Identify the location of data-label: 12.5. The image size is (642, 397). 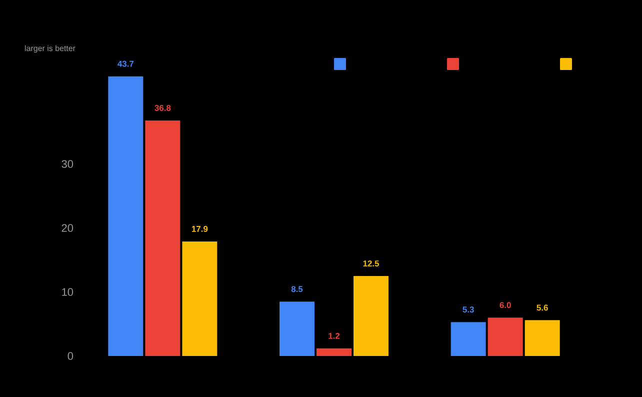
(371, 263).